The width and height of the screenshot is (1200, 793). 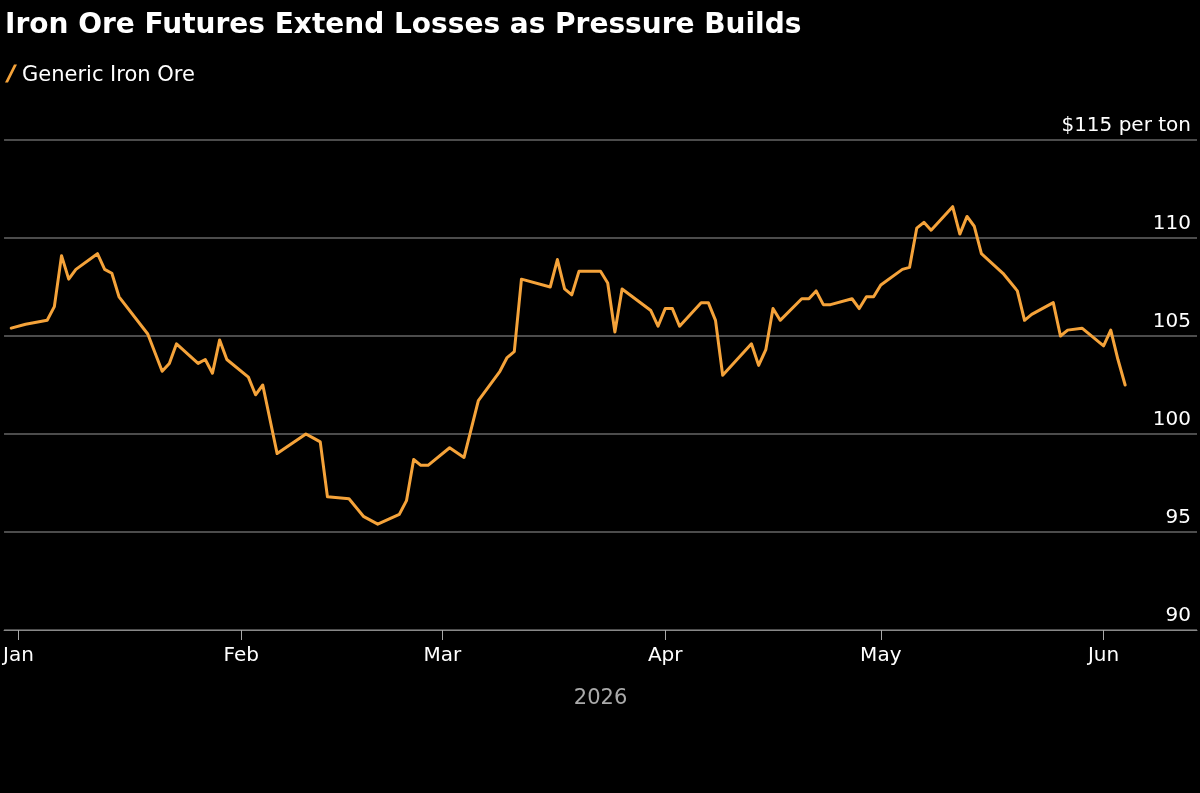 I want to click on x-tick-label: May, so click(x=881, y=654).